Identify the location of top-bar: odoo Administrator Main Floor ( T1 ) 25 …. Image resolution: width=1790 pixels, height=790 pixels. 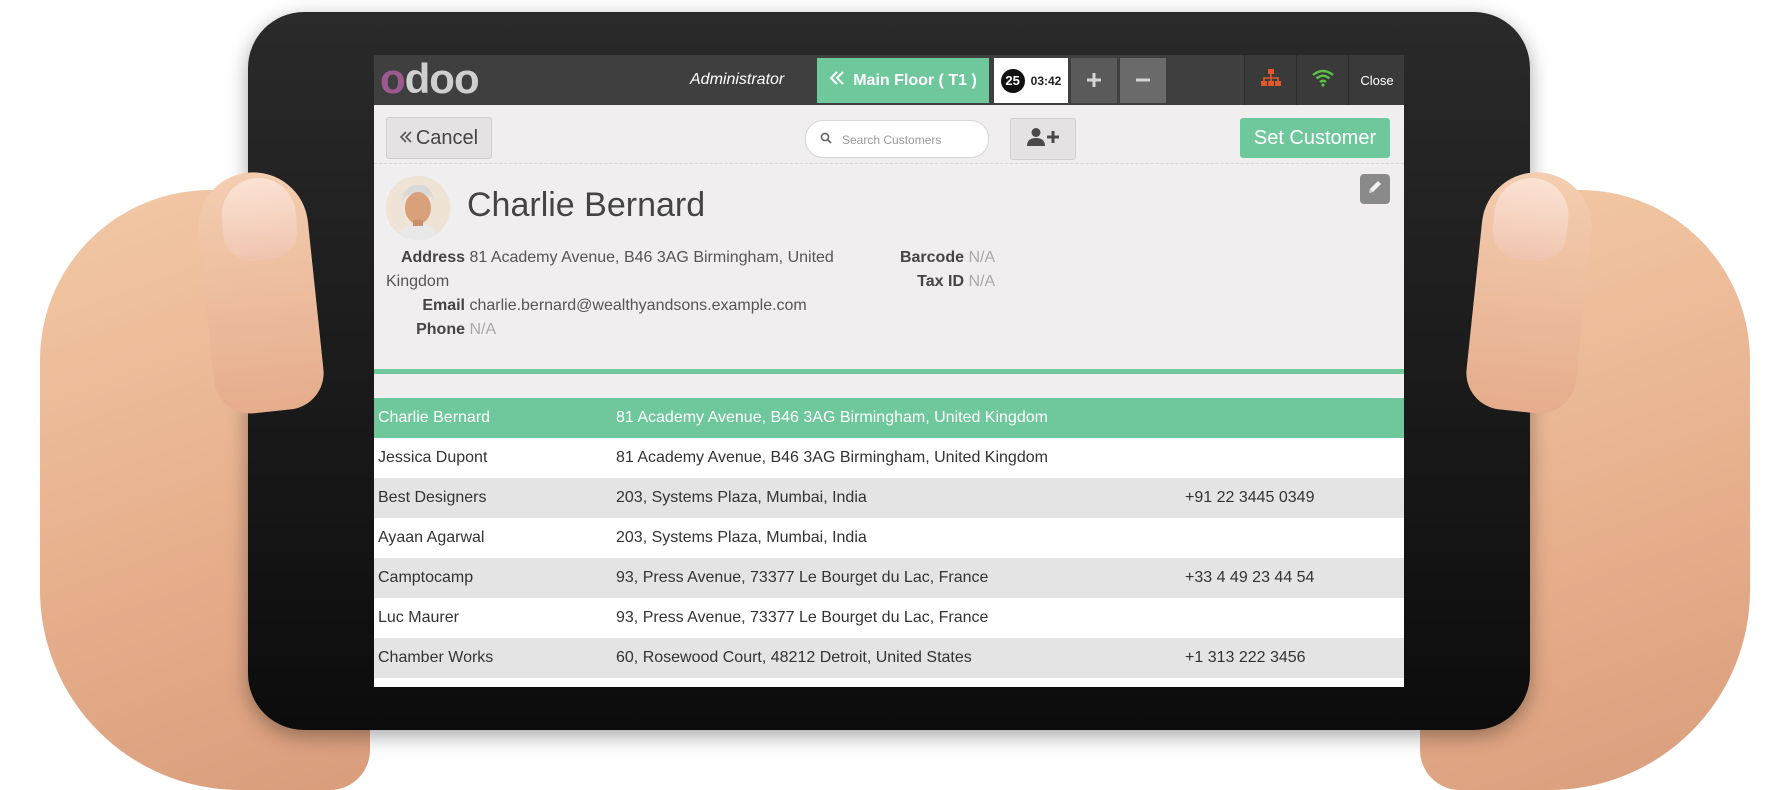
(889, 80).